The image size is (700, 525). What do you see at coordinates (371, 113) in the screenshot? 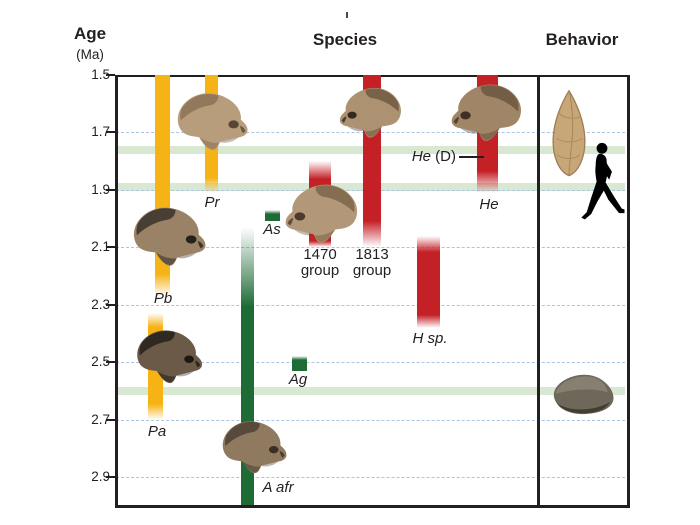
I see `skull-1813-group` at bounding box center [371, 113].